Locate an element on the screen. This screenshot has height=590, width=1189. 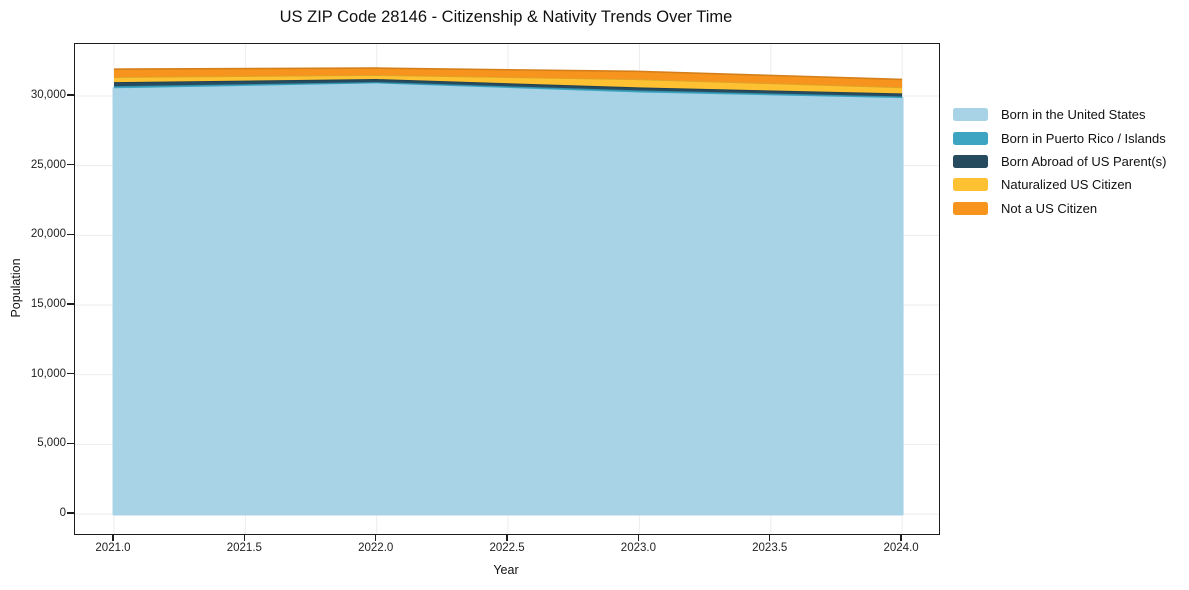
legend-item: Born Abroad of US Parent(s) is located at coordinates (1059, 161).